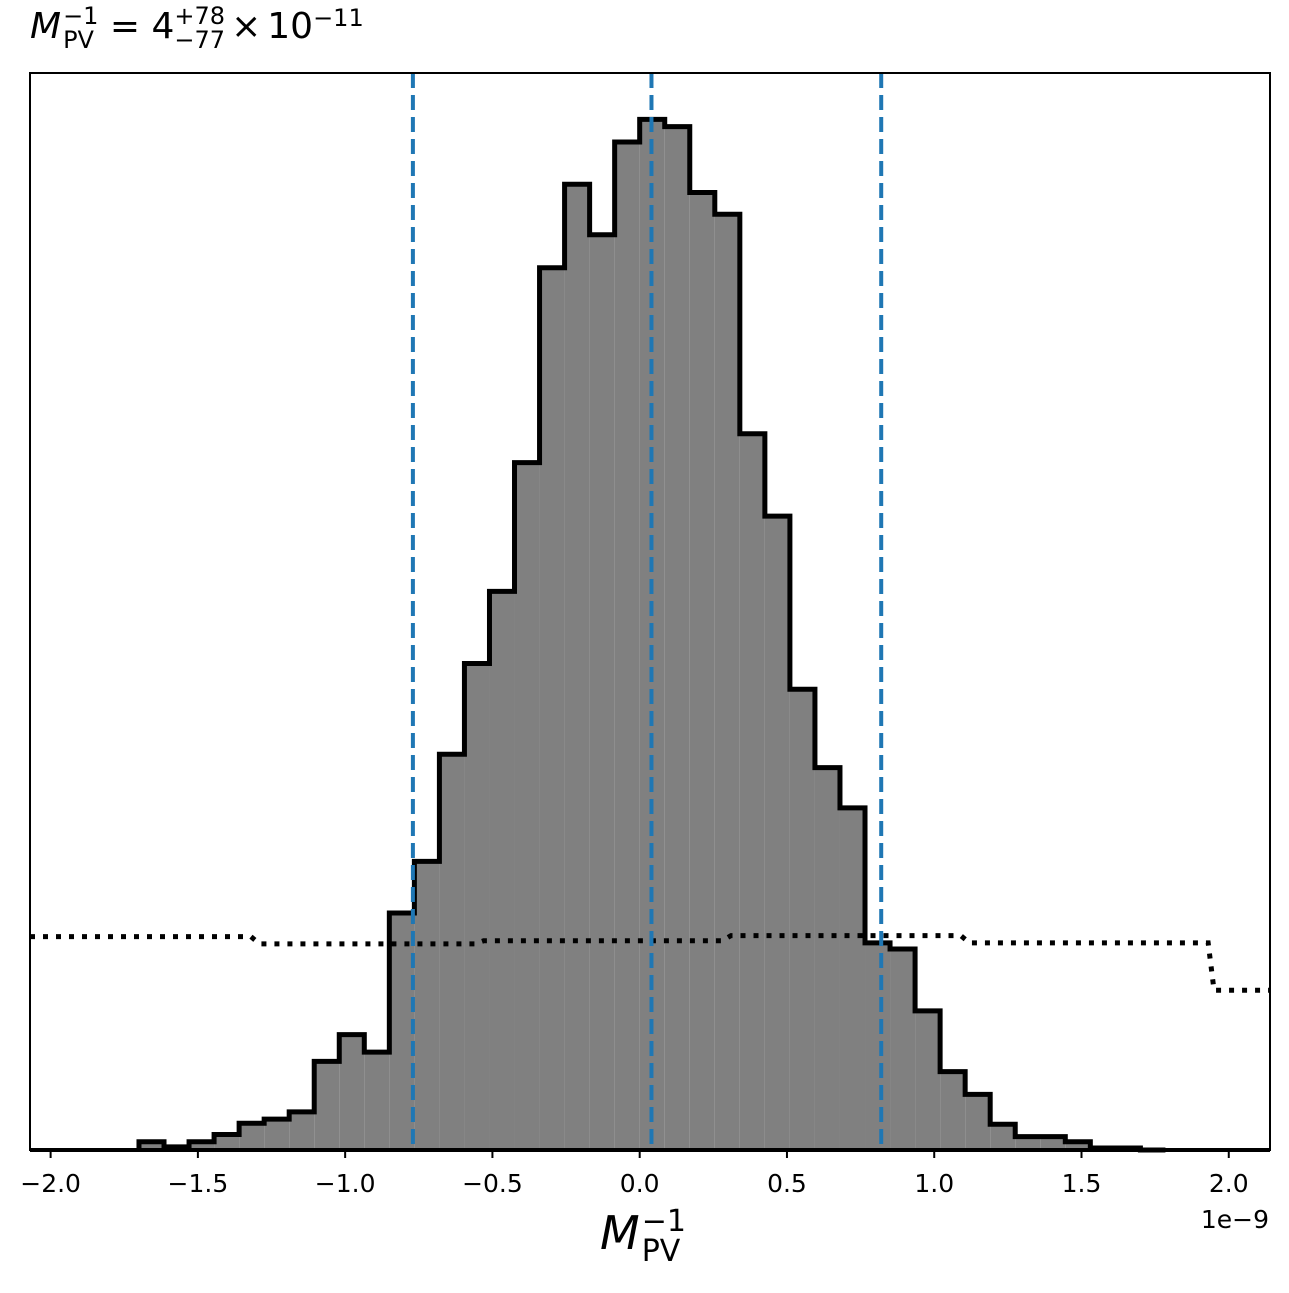 This screenshot has height=1293, width=1289. I want to click on x-axis-offset-text: 1e−9, so click(1234, 1219).